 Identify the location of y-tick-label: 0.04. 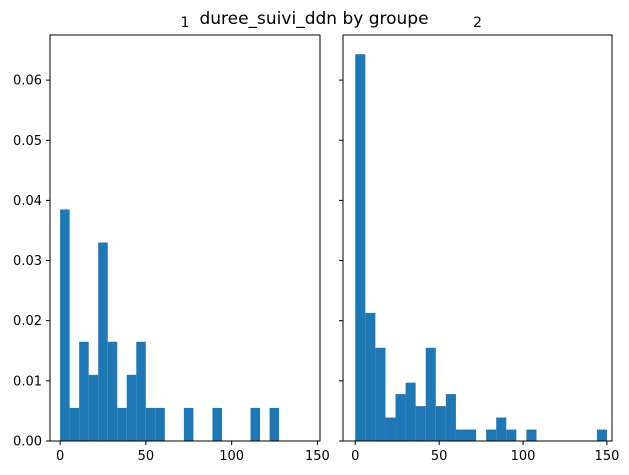
(27, 201).